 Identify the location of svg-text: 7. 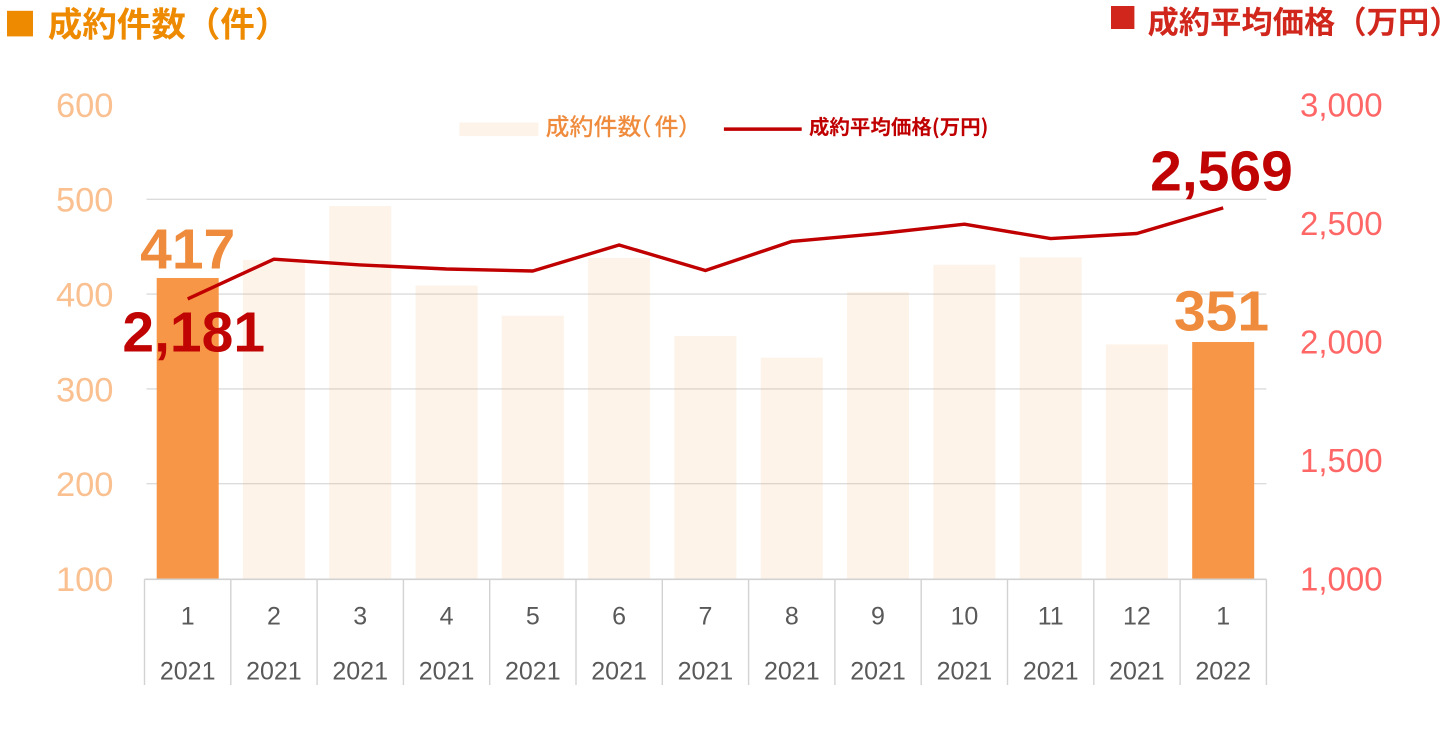
(705, 617).